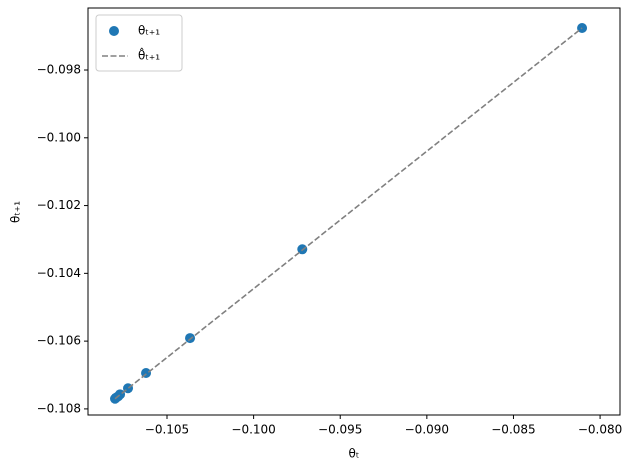  What do you see at coordinates (253, 430) in the screenshot?
I see `x-tick-label: −0.100` at bounding box center [253, 430].